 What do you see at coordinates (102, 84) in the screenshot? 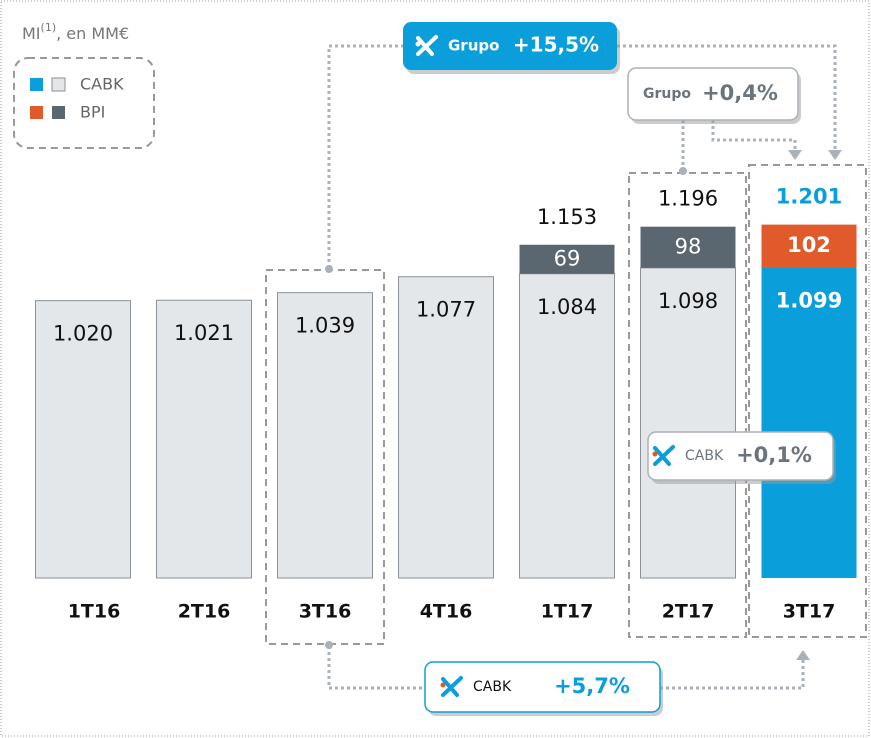
I see `legend-label: CABK` at bounding box center [102, 84].